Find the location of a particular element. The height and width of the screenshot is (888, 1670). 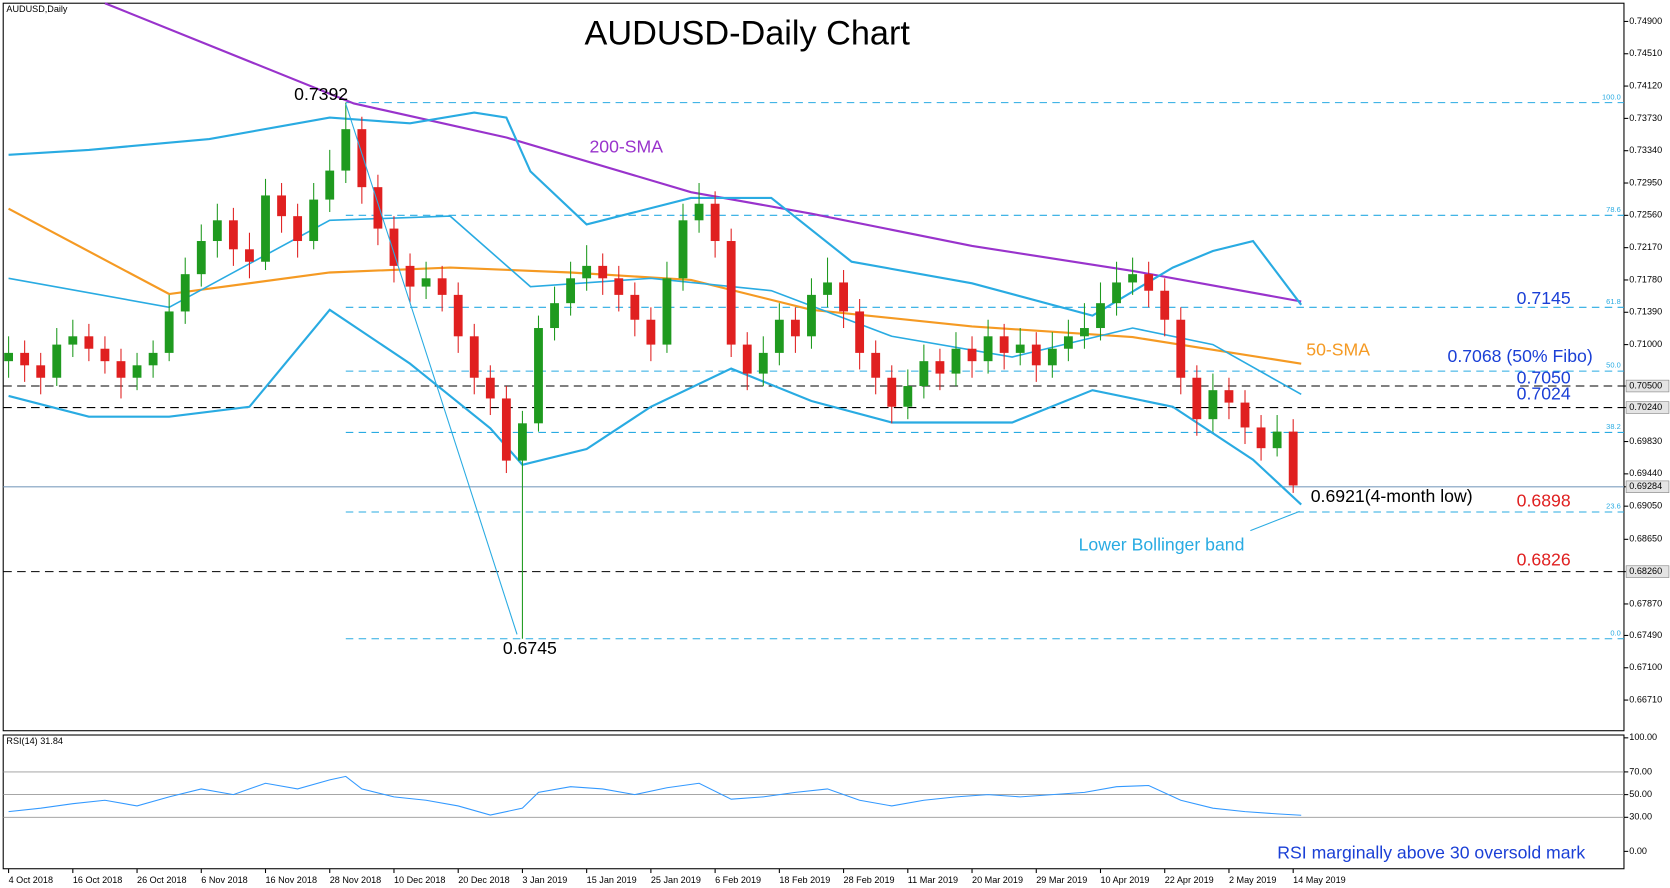

annotation: 200-SMA is located at coordinates (626, 146).